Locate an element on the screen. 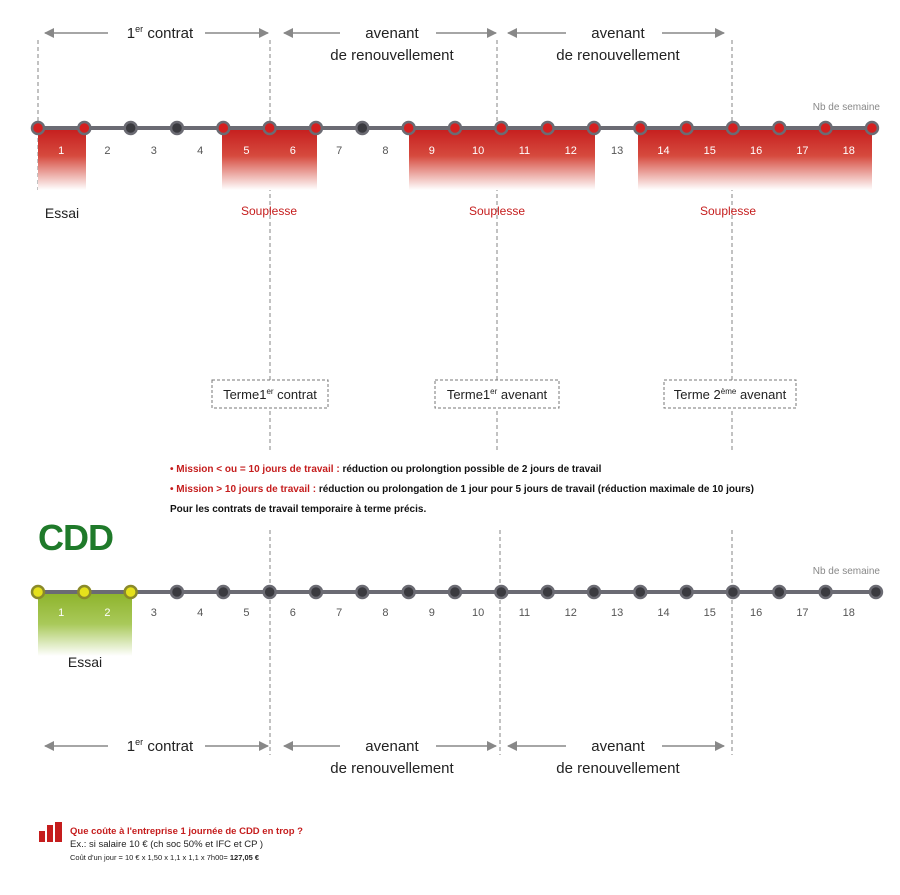  week-label: 16 is located at coordinates (756, 151).